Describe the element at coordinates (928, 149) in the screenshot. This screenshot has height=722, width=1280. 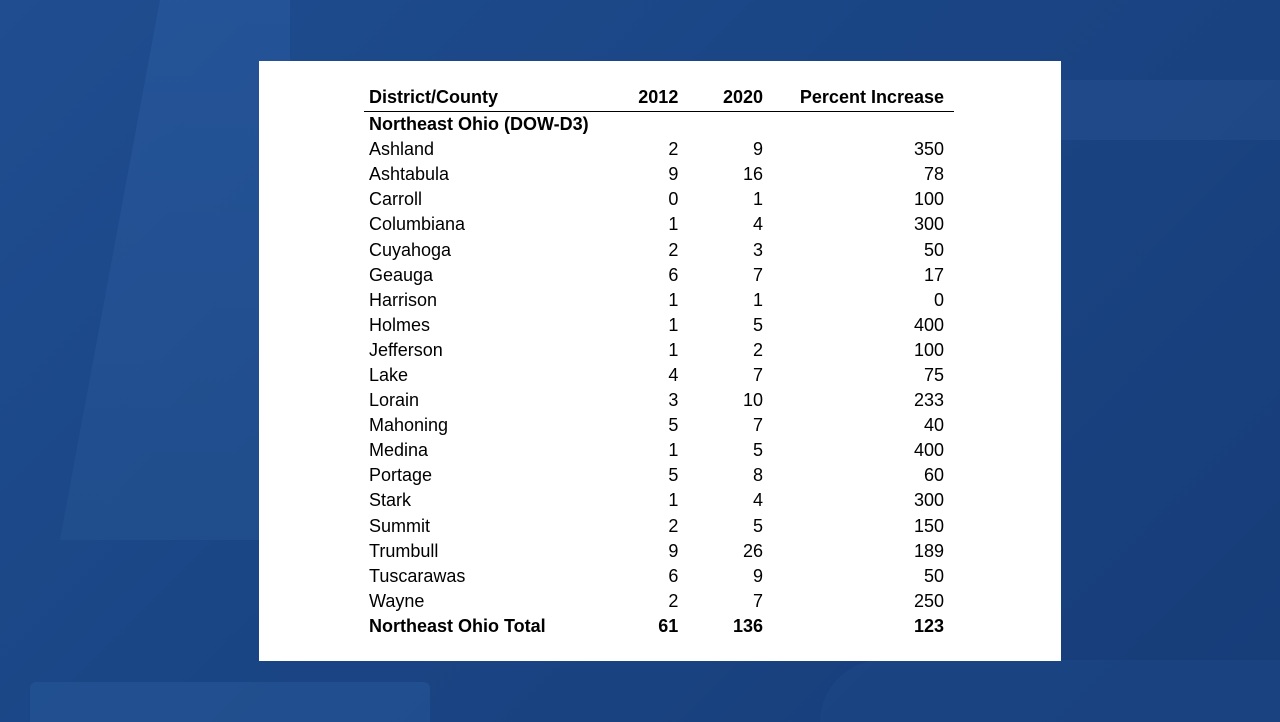
I see `cell-percent-increase: 350` at that location.